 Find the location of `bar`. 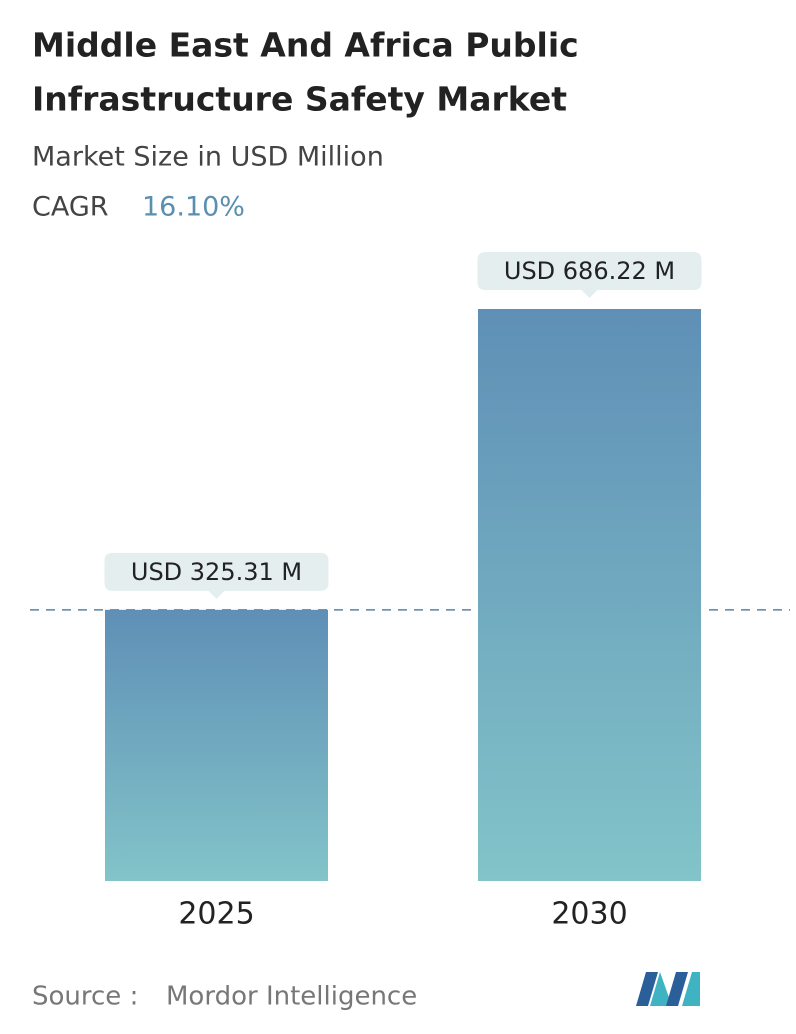

bar is located at coordinates (216, 745).